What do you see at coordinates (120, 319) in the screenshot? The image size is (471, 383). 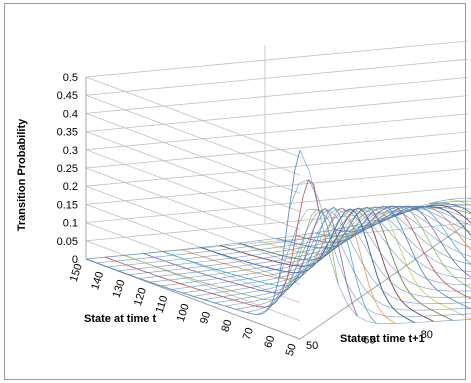 I see `x-axis-title: State at time t` at bounding box center [120, 319].